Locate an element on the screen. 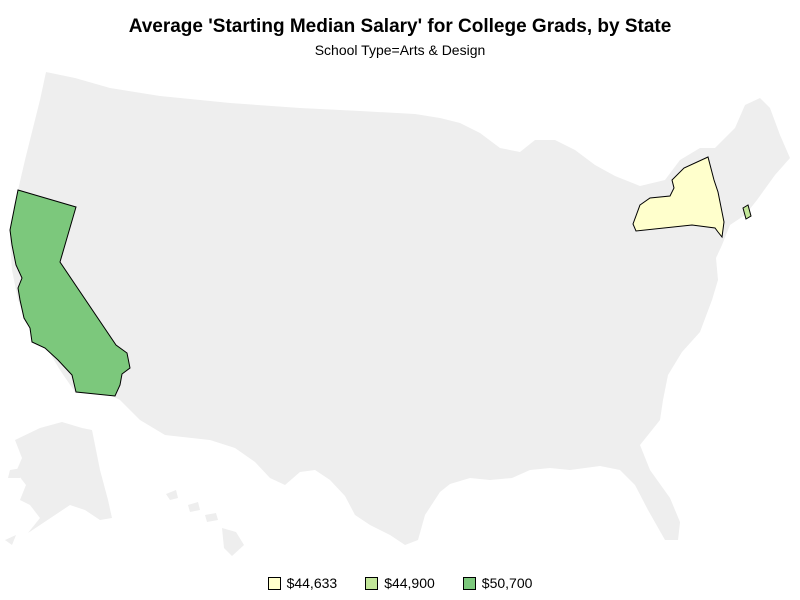 The width and height of the screenshot is (800, 600). alaska-islands is located at coordinates (13, 506).